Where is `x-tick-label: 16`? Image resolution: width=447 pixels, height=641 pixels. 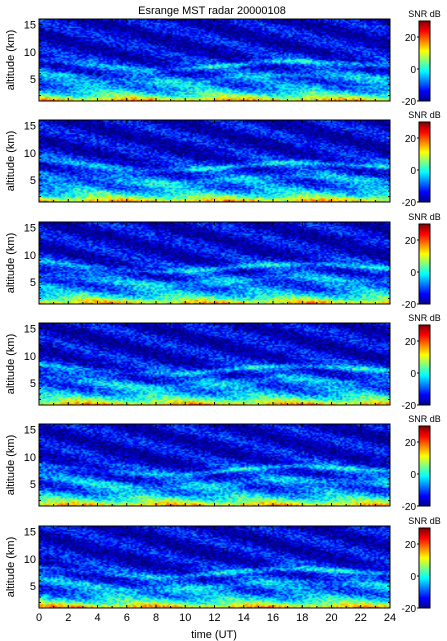
x-tick-label: 16 is located at coordinates (273, 618).